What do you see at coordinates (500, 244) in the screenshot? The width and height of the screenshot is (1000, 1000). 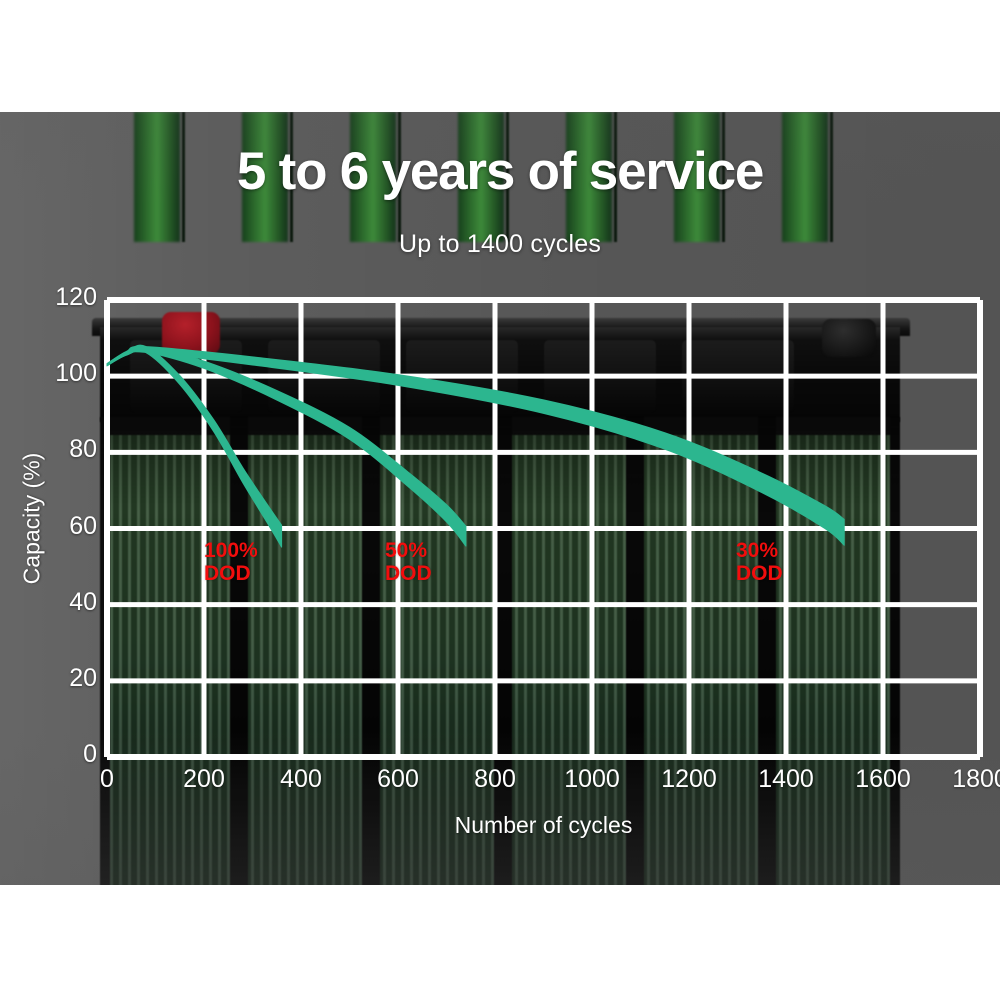 I see `page-subtitle: Up to 1400 cycles` at bounding box center [500, 244].